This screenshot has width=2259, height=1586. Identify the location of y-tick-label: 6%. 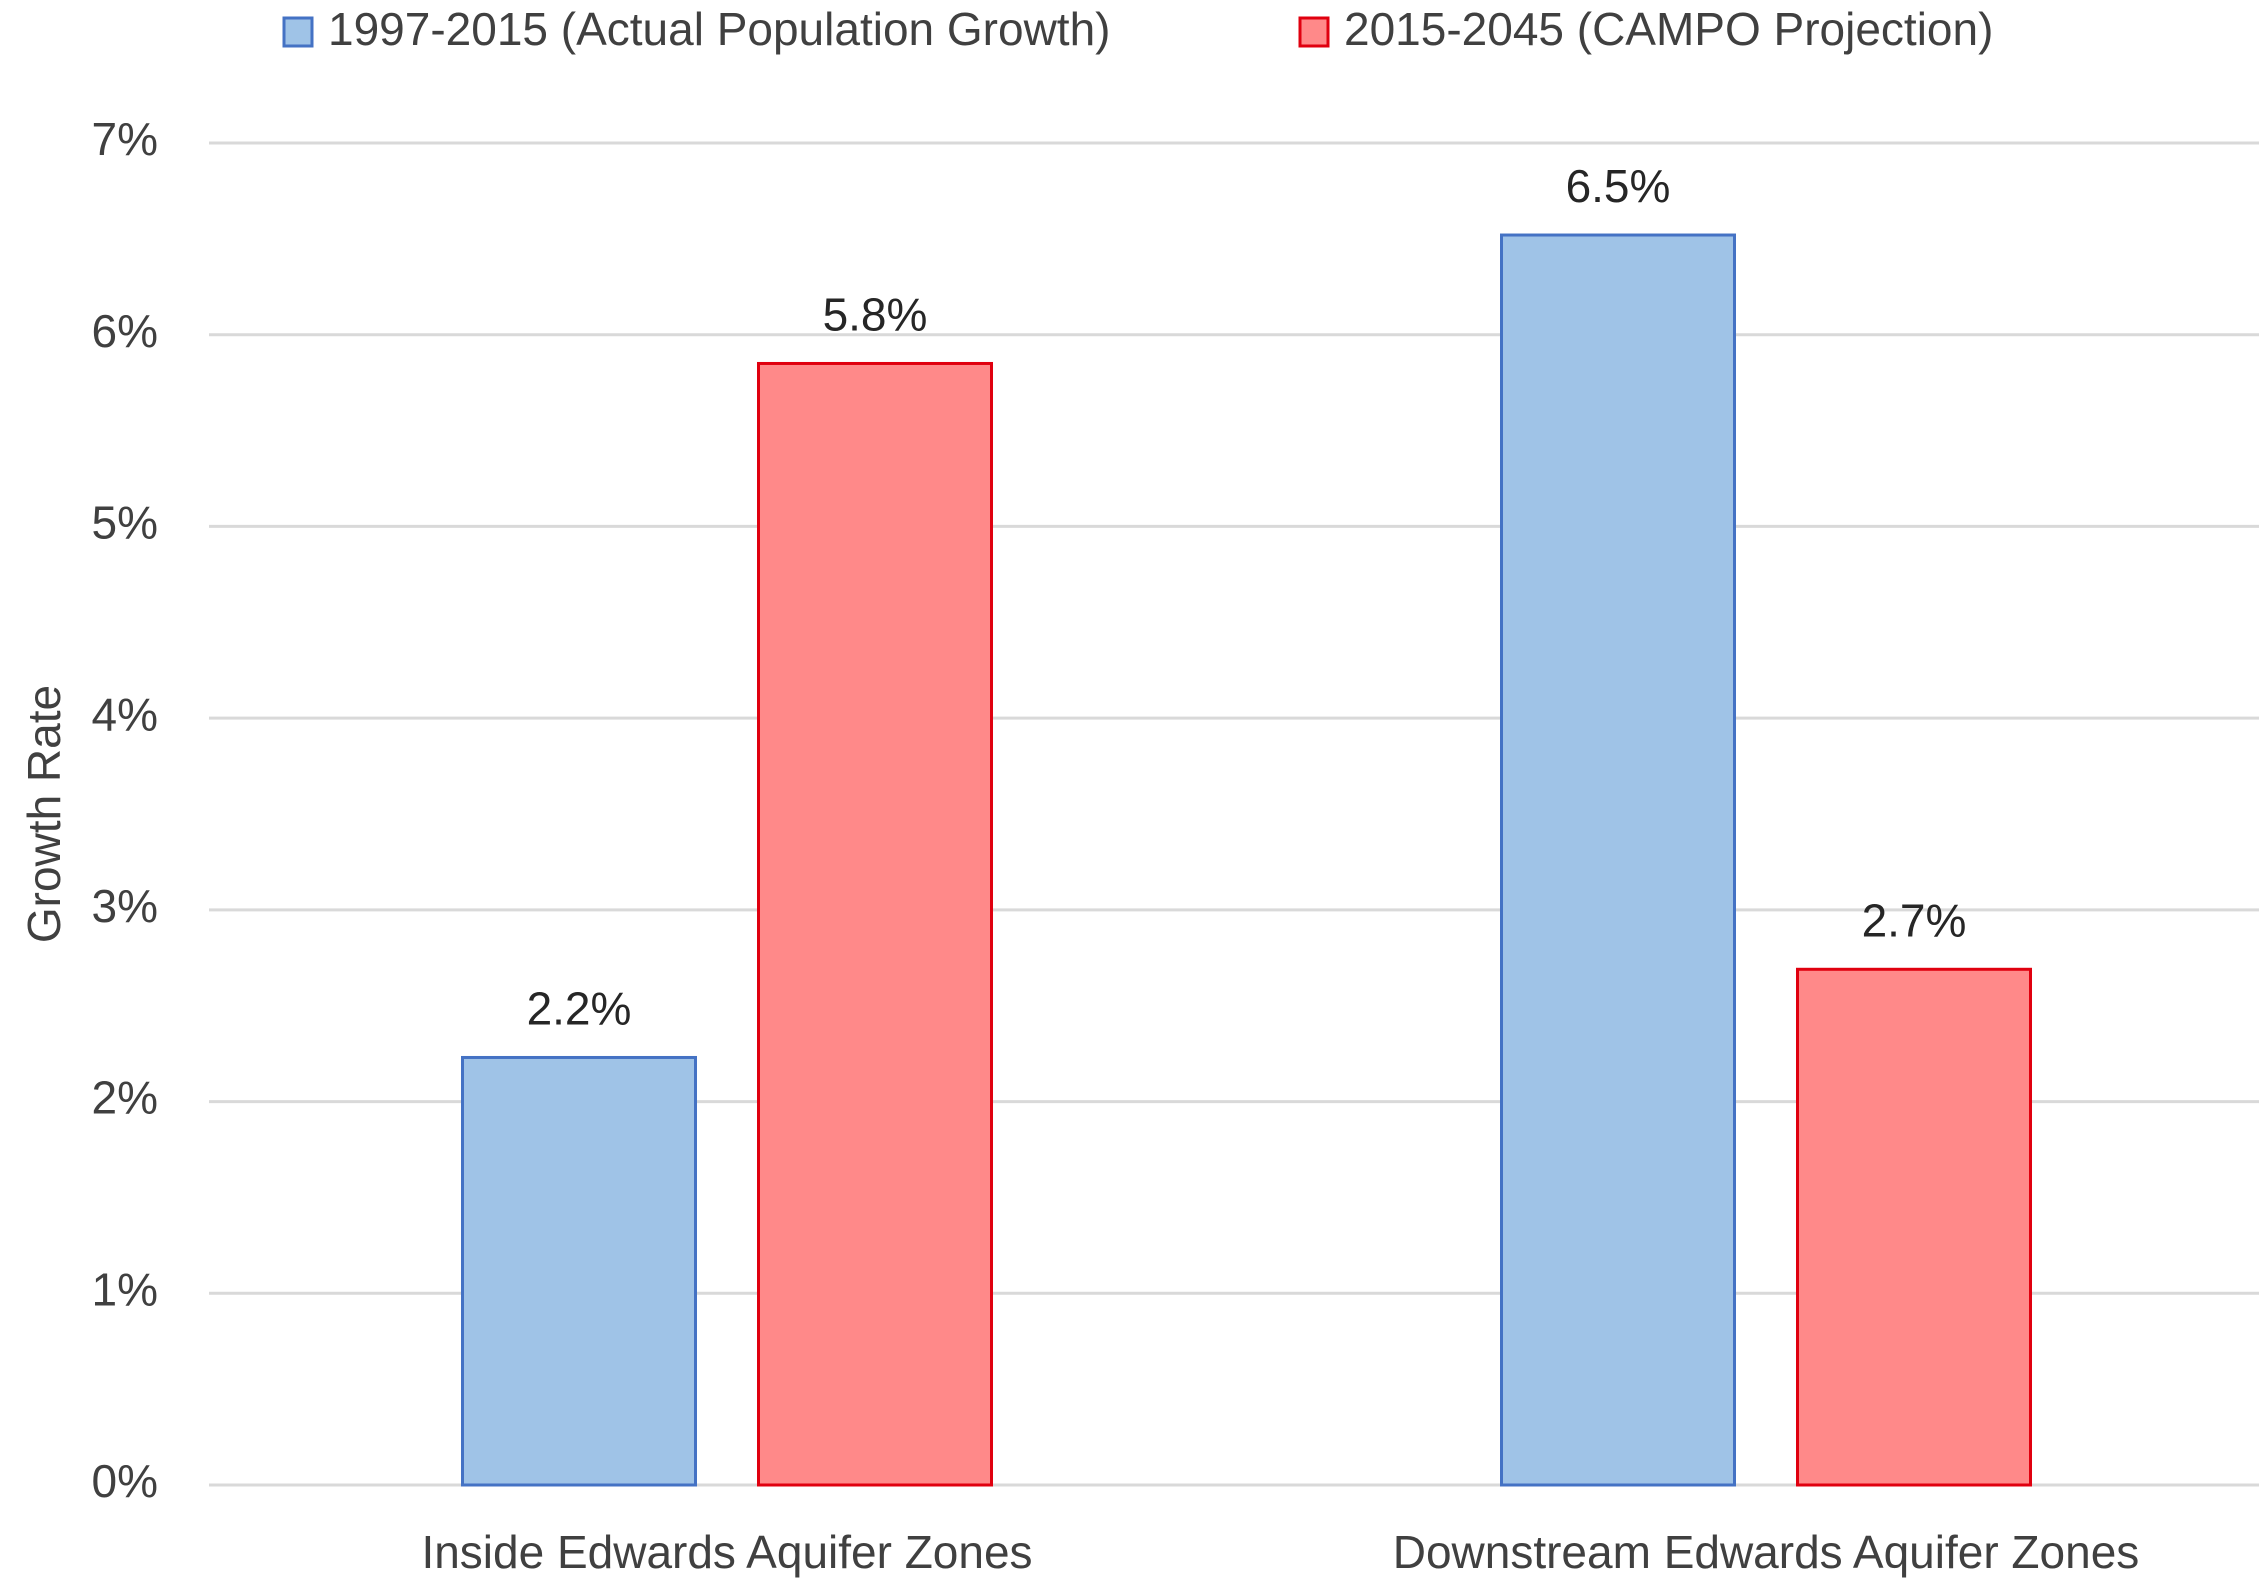
(125, 331).